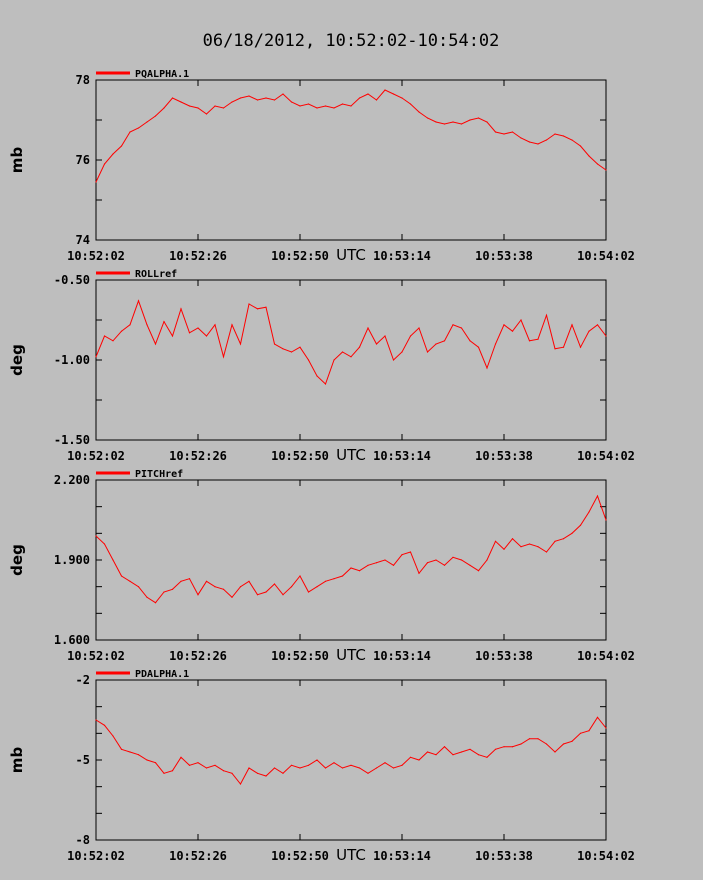 The width and height of the screenshot is (703, 880). I want to click on y-axis-label: mb, so click(17, 760).